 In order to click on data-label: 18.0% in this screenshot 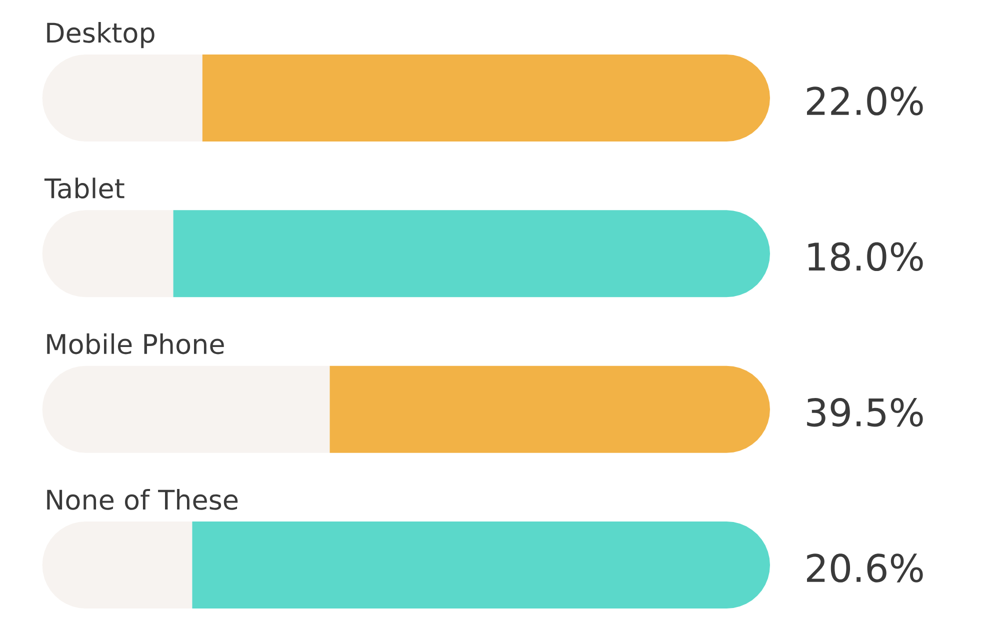, I will do `click(865, 257)`.